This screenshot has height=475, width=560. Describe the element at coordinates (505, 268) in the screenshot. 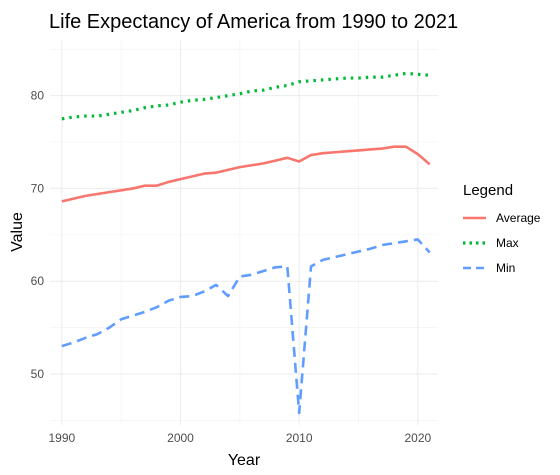

I see `legend-label-min: Min` at that location.